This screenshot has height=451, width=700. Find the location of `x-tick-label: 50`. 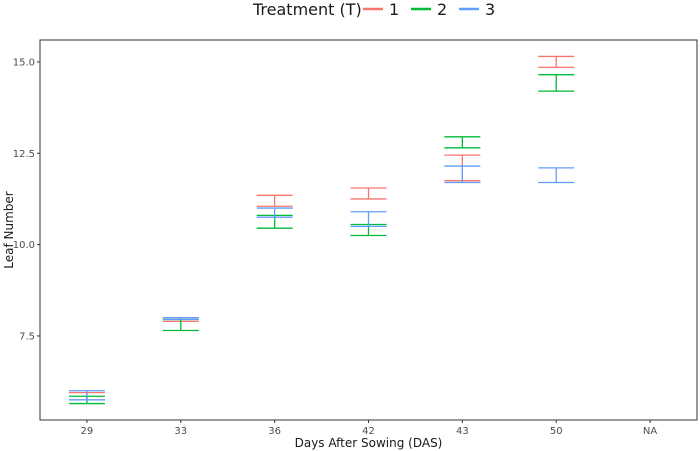

x-tick-label: 50 is located at coordinates (556, 431).